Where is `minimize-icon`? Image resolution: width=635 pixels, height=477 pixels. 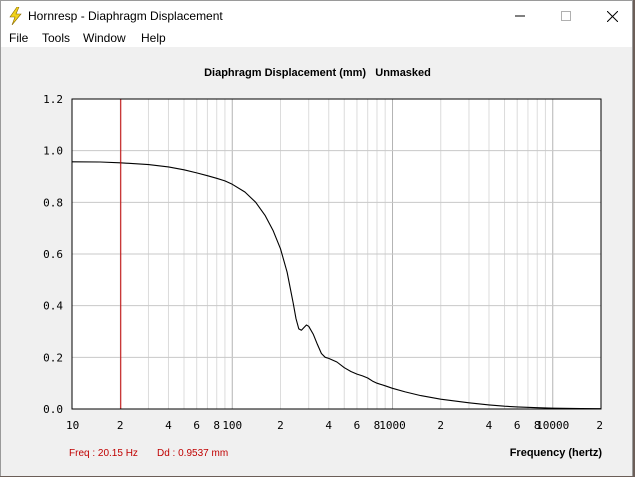
minimize-icon is located at coordinates (520, 16).